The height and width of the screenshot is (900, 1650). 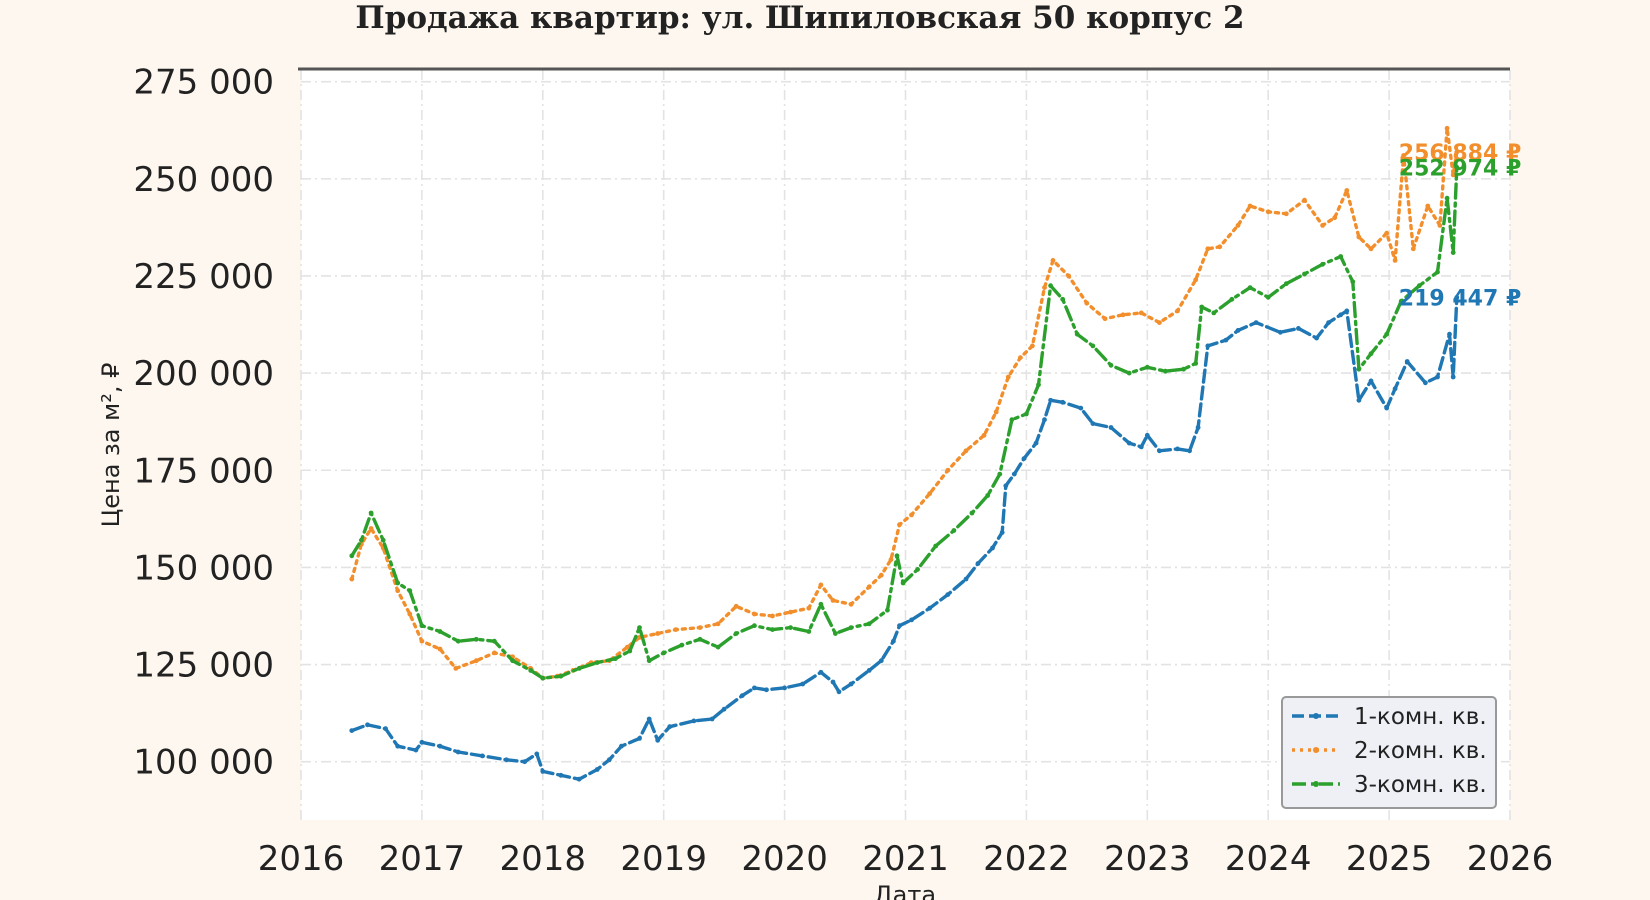 What do you see at coordinates (1316, 750) in the screenshot?
I see `legend-marker` at bounding box center [1316, 750].